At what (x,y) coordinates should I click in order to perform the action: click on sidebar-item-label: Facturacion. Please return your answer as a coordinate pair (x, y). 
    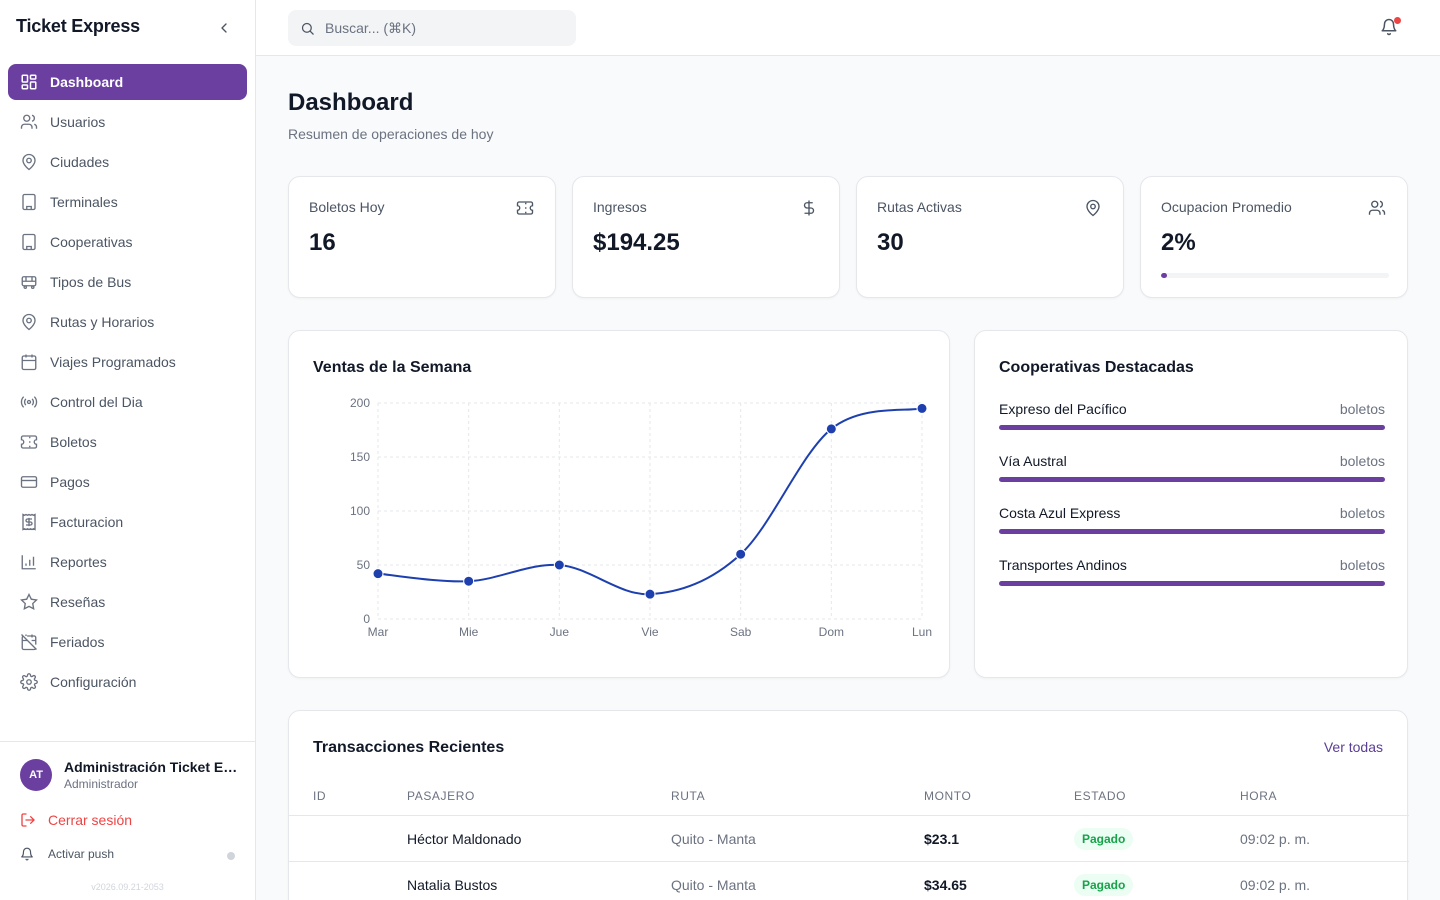
    Looking at the image, I should click on (87, 522).